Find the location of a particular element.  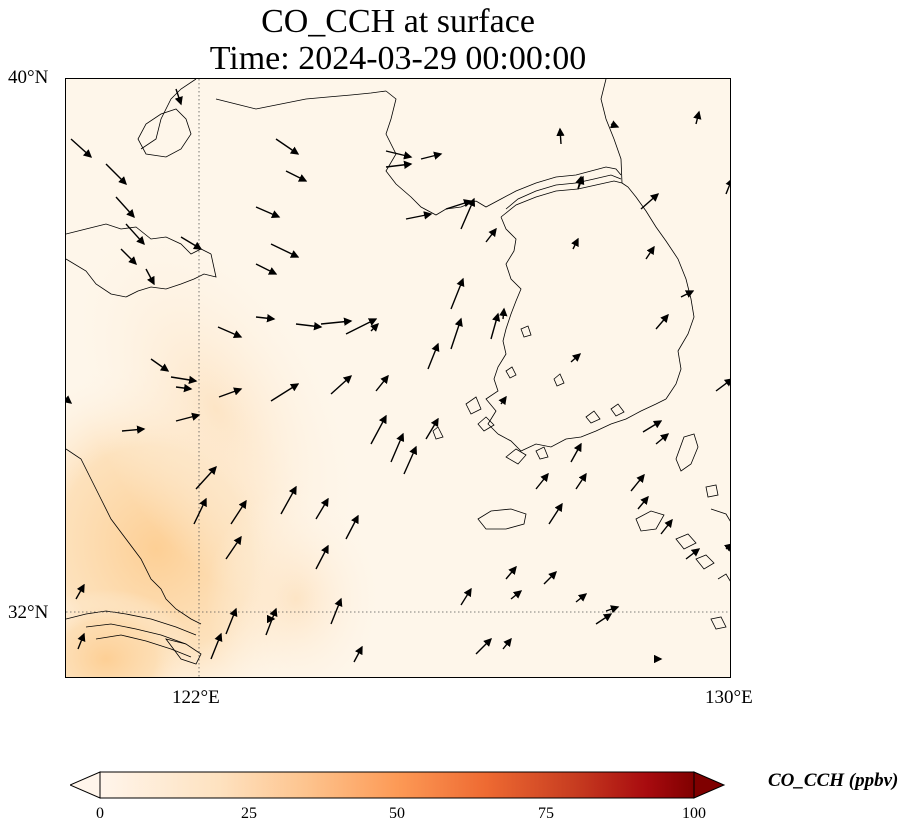

colorbar-tick-50: 50 is located at coordinates (397, 813).